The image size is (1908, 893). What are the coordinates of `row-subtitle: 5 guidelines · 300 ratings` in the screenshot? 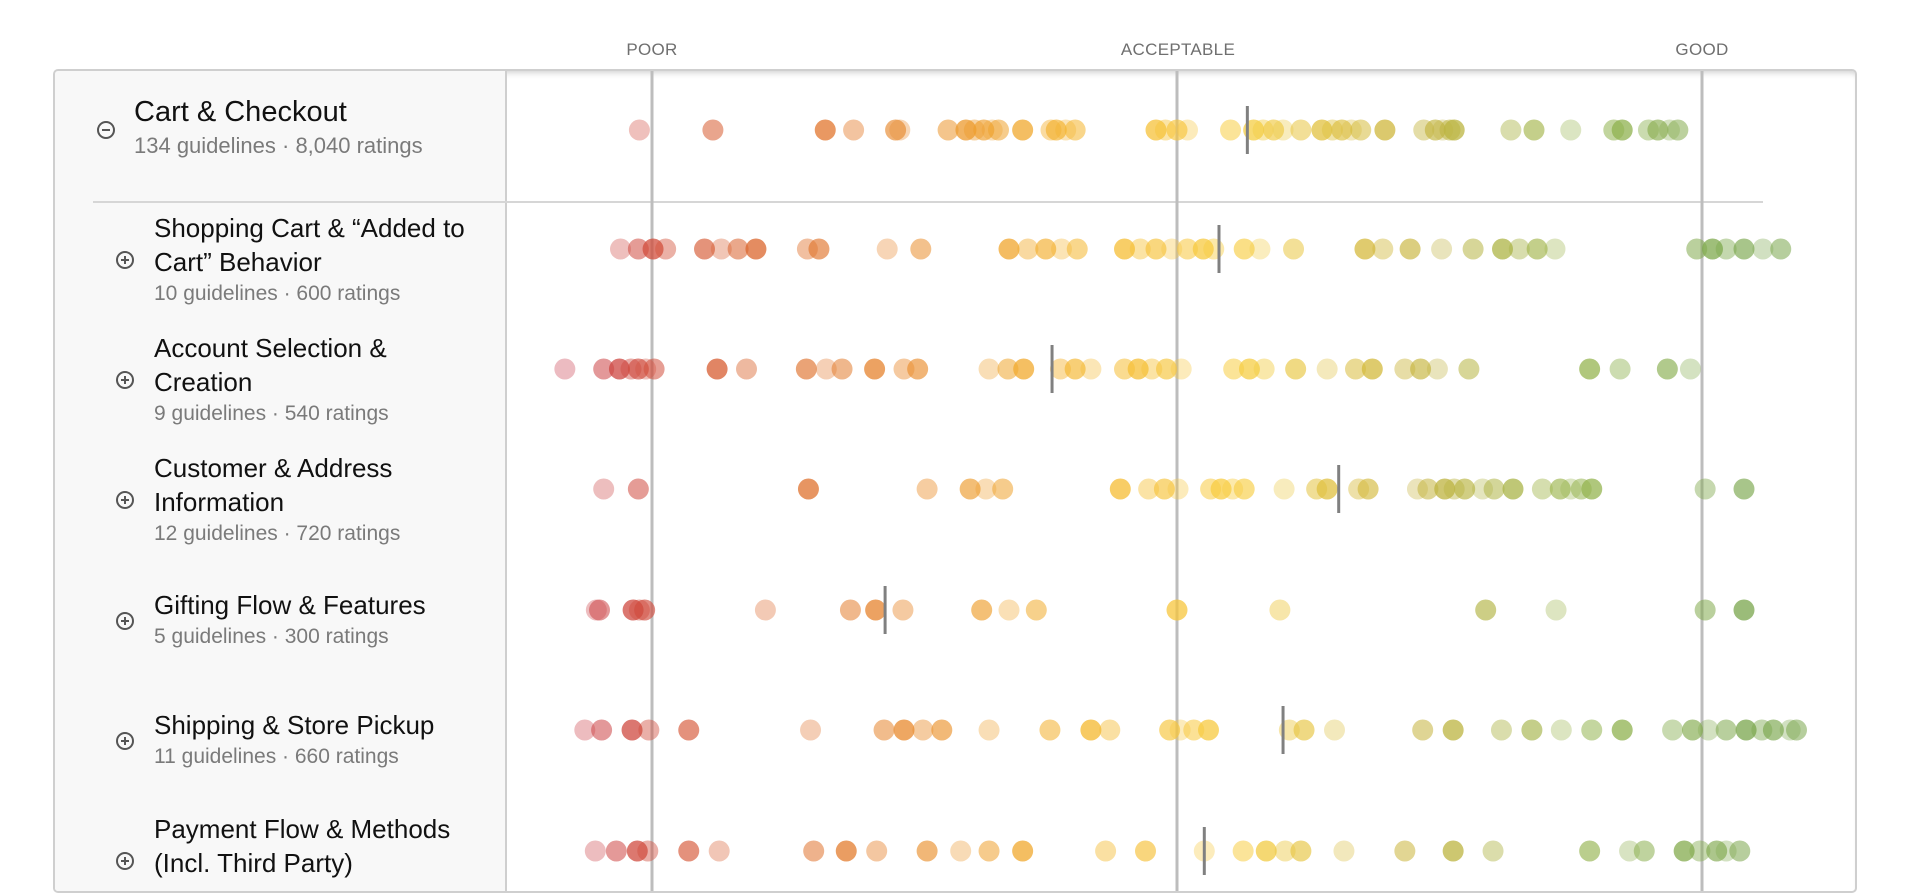 It's located at (271, 636).